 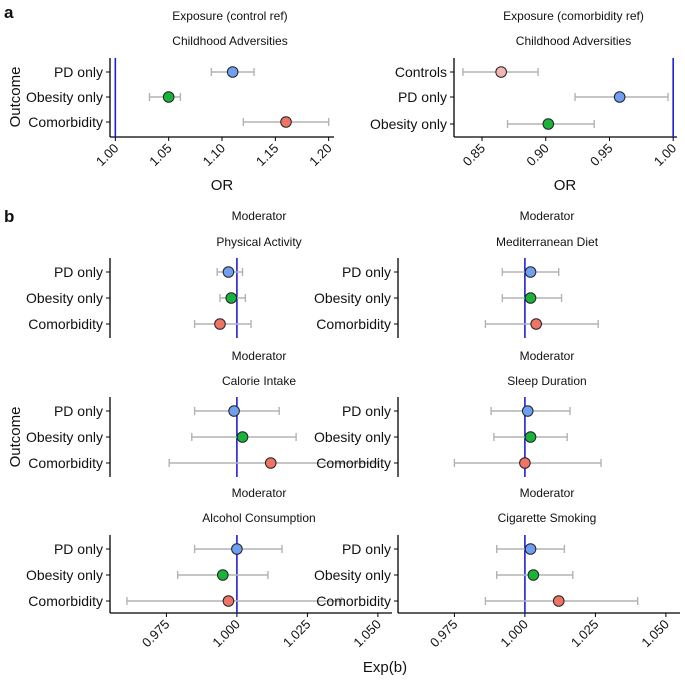 I want to click on panel-title: Alcohol Consumption, so click(x=258, y=518).